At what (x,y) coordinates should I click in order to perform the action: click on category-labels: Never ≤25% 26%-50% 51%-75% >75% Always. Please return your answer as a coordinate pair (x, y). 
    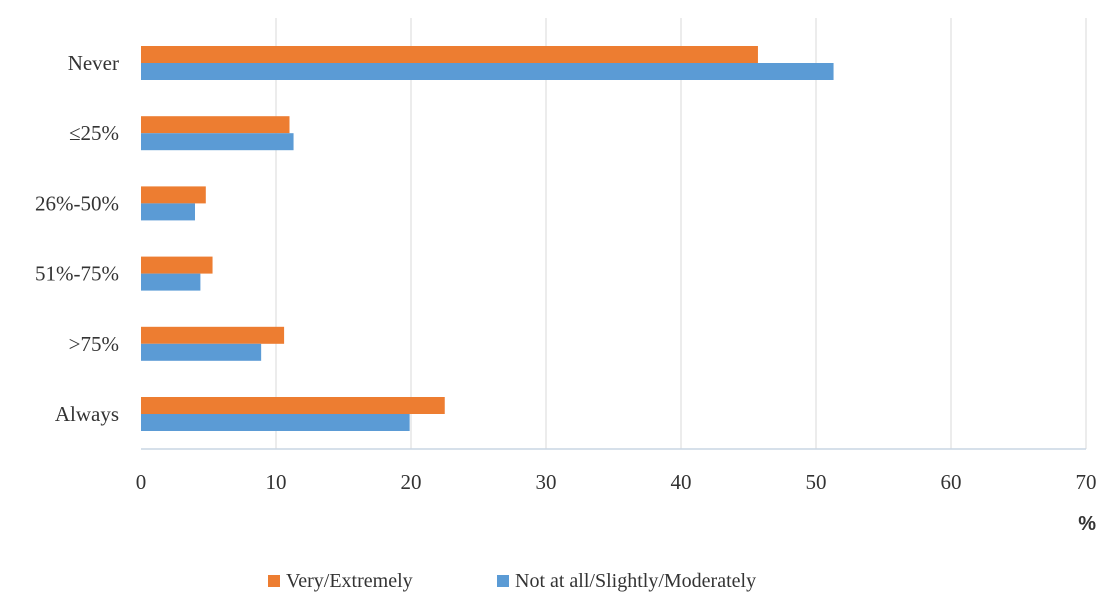
    Looking at the image, I should click on (77, 238).